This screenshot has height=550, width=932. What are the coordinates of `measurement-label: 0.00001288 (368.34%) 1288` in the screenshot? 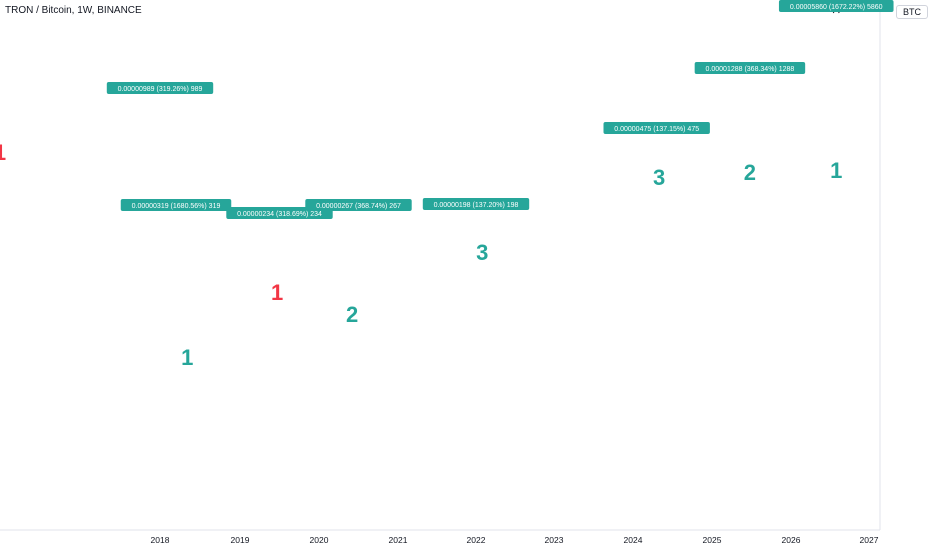 It's located at (750, 69).